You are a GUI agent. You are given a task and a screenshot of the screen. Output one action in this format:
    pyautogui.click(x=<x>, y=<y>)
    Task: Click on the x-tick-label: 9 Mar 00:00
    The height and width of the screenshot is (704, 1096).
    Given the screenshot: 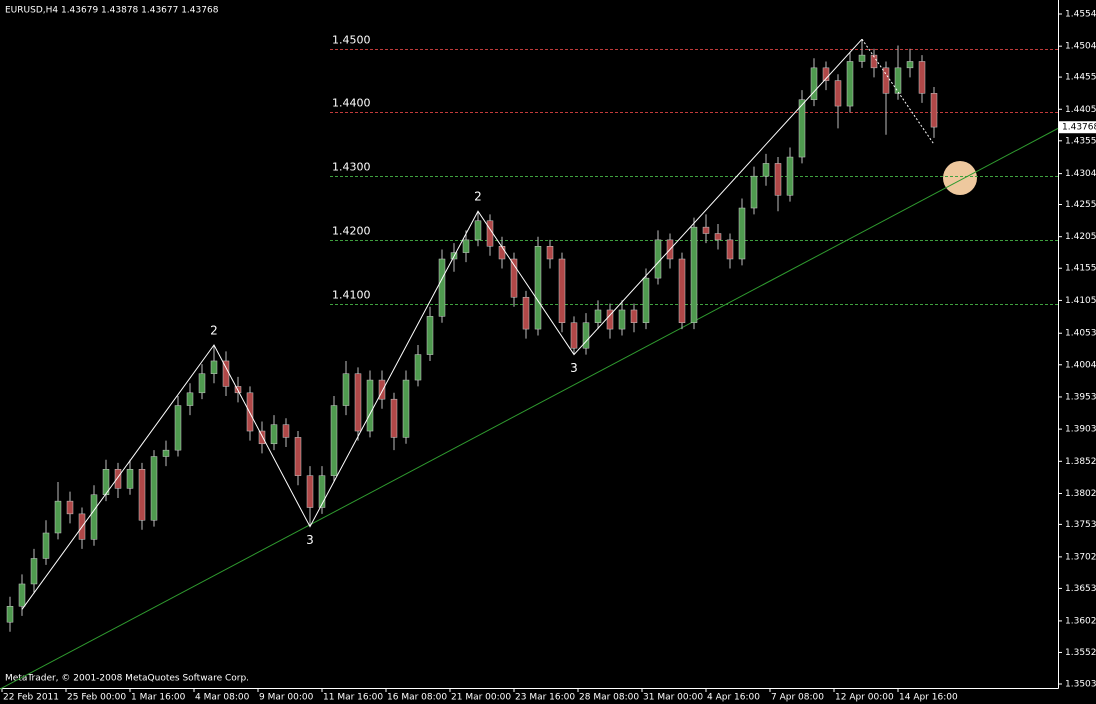 What is the action you would take?
    pyautogui.click(x=286, y=698)
    